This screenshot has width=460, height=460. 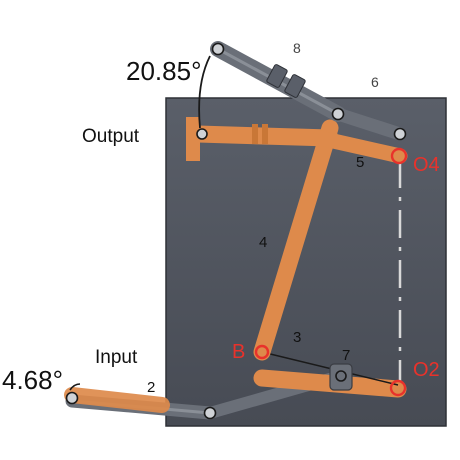 What do you see at coordinates (117, 400) in the screenshot?
I see `link-2-orange` at bounding box center [117, 400].